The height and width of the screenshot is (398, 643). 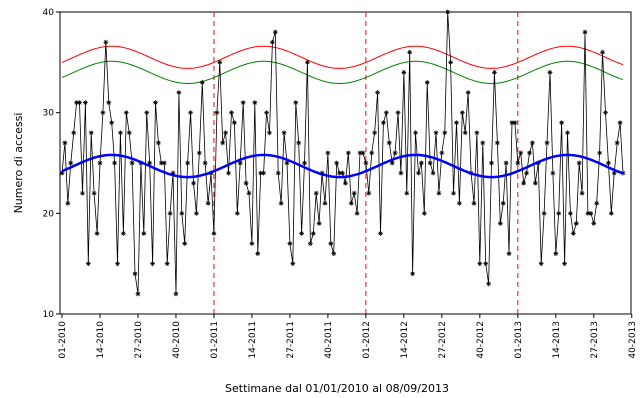 I want to click on x-tick-label: 01-2013, so click(x=519, y=340).